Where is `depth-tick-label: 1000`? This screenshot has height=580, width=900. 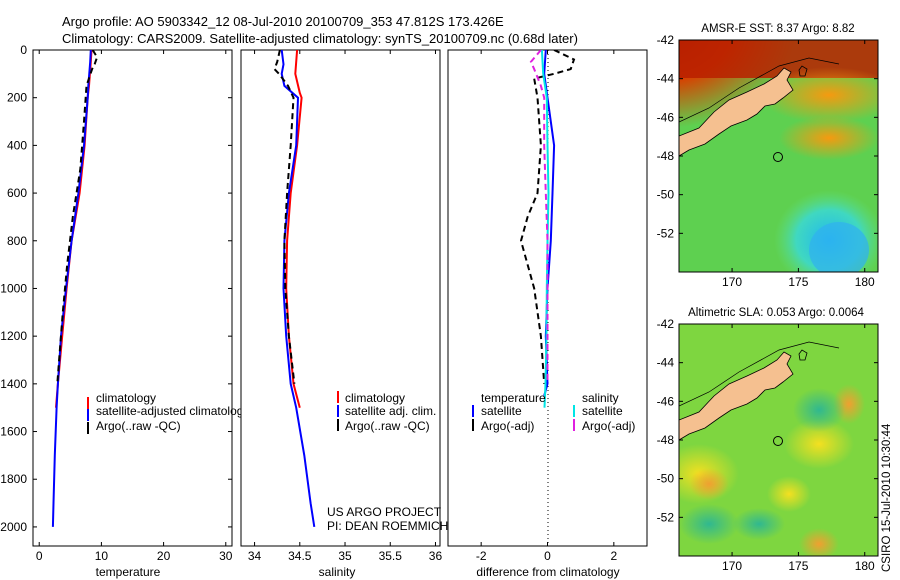 depth-tick-label: 1000 is located at coordinates (13, 288).